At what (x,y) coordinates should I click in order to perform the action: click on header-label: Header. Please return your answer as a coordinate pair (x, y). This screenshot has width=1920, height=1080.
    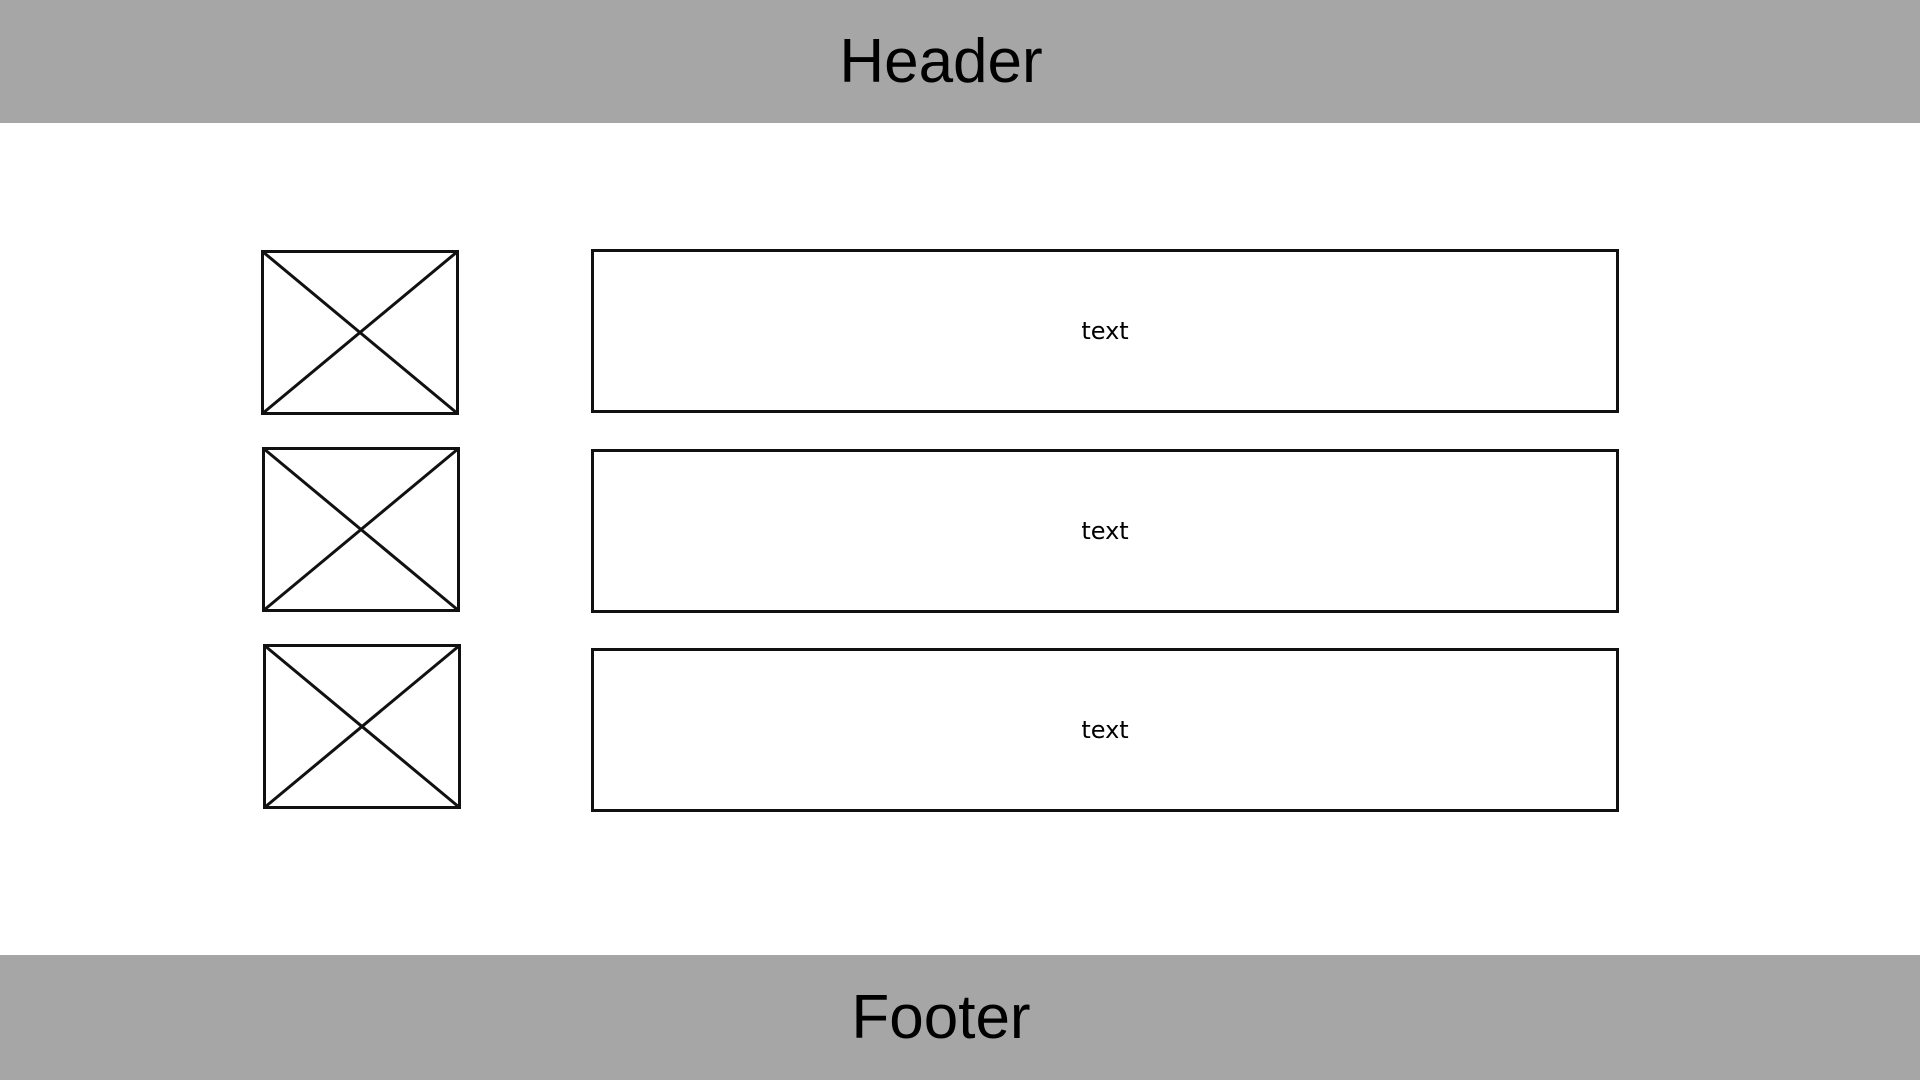
    Looking at the image, I should click on (941, 61).